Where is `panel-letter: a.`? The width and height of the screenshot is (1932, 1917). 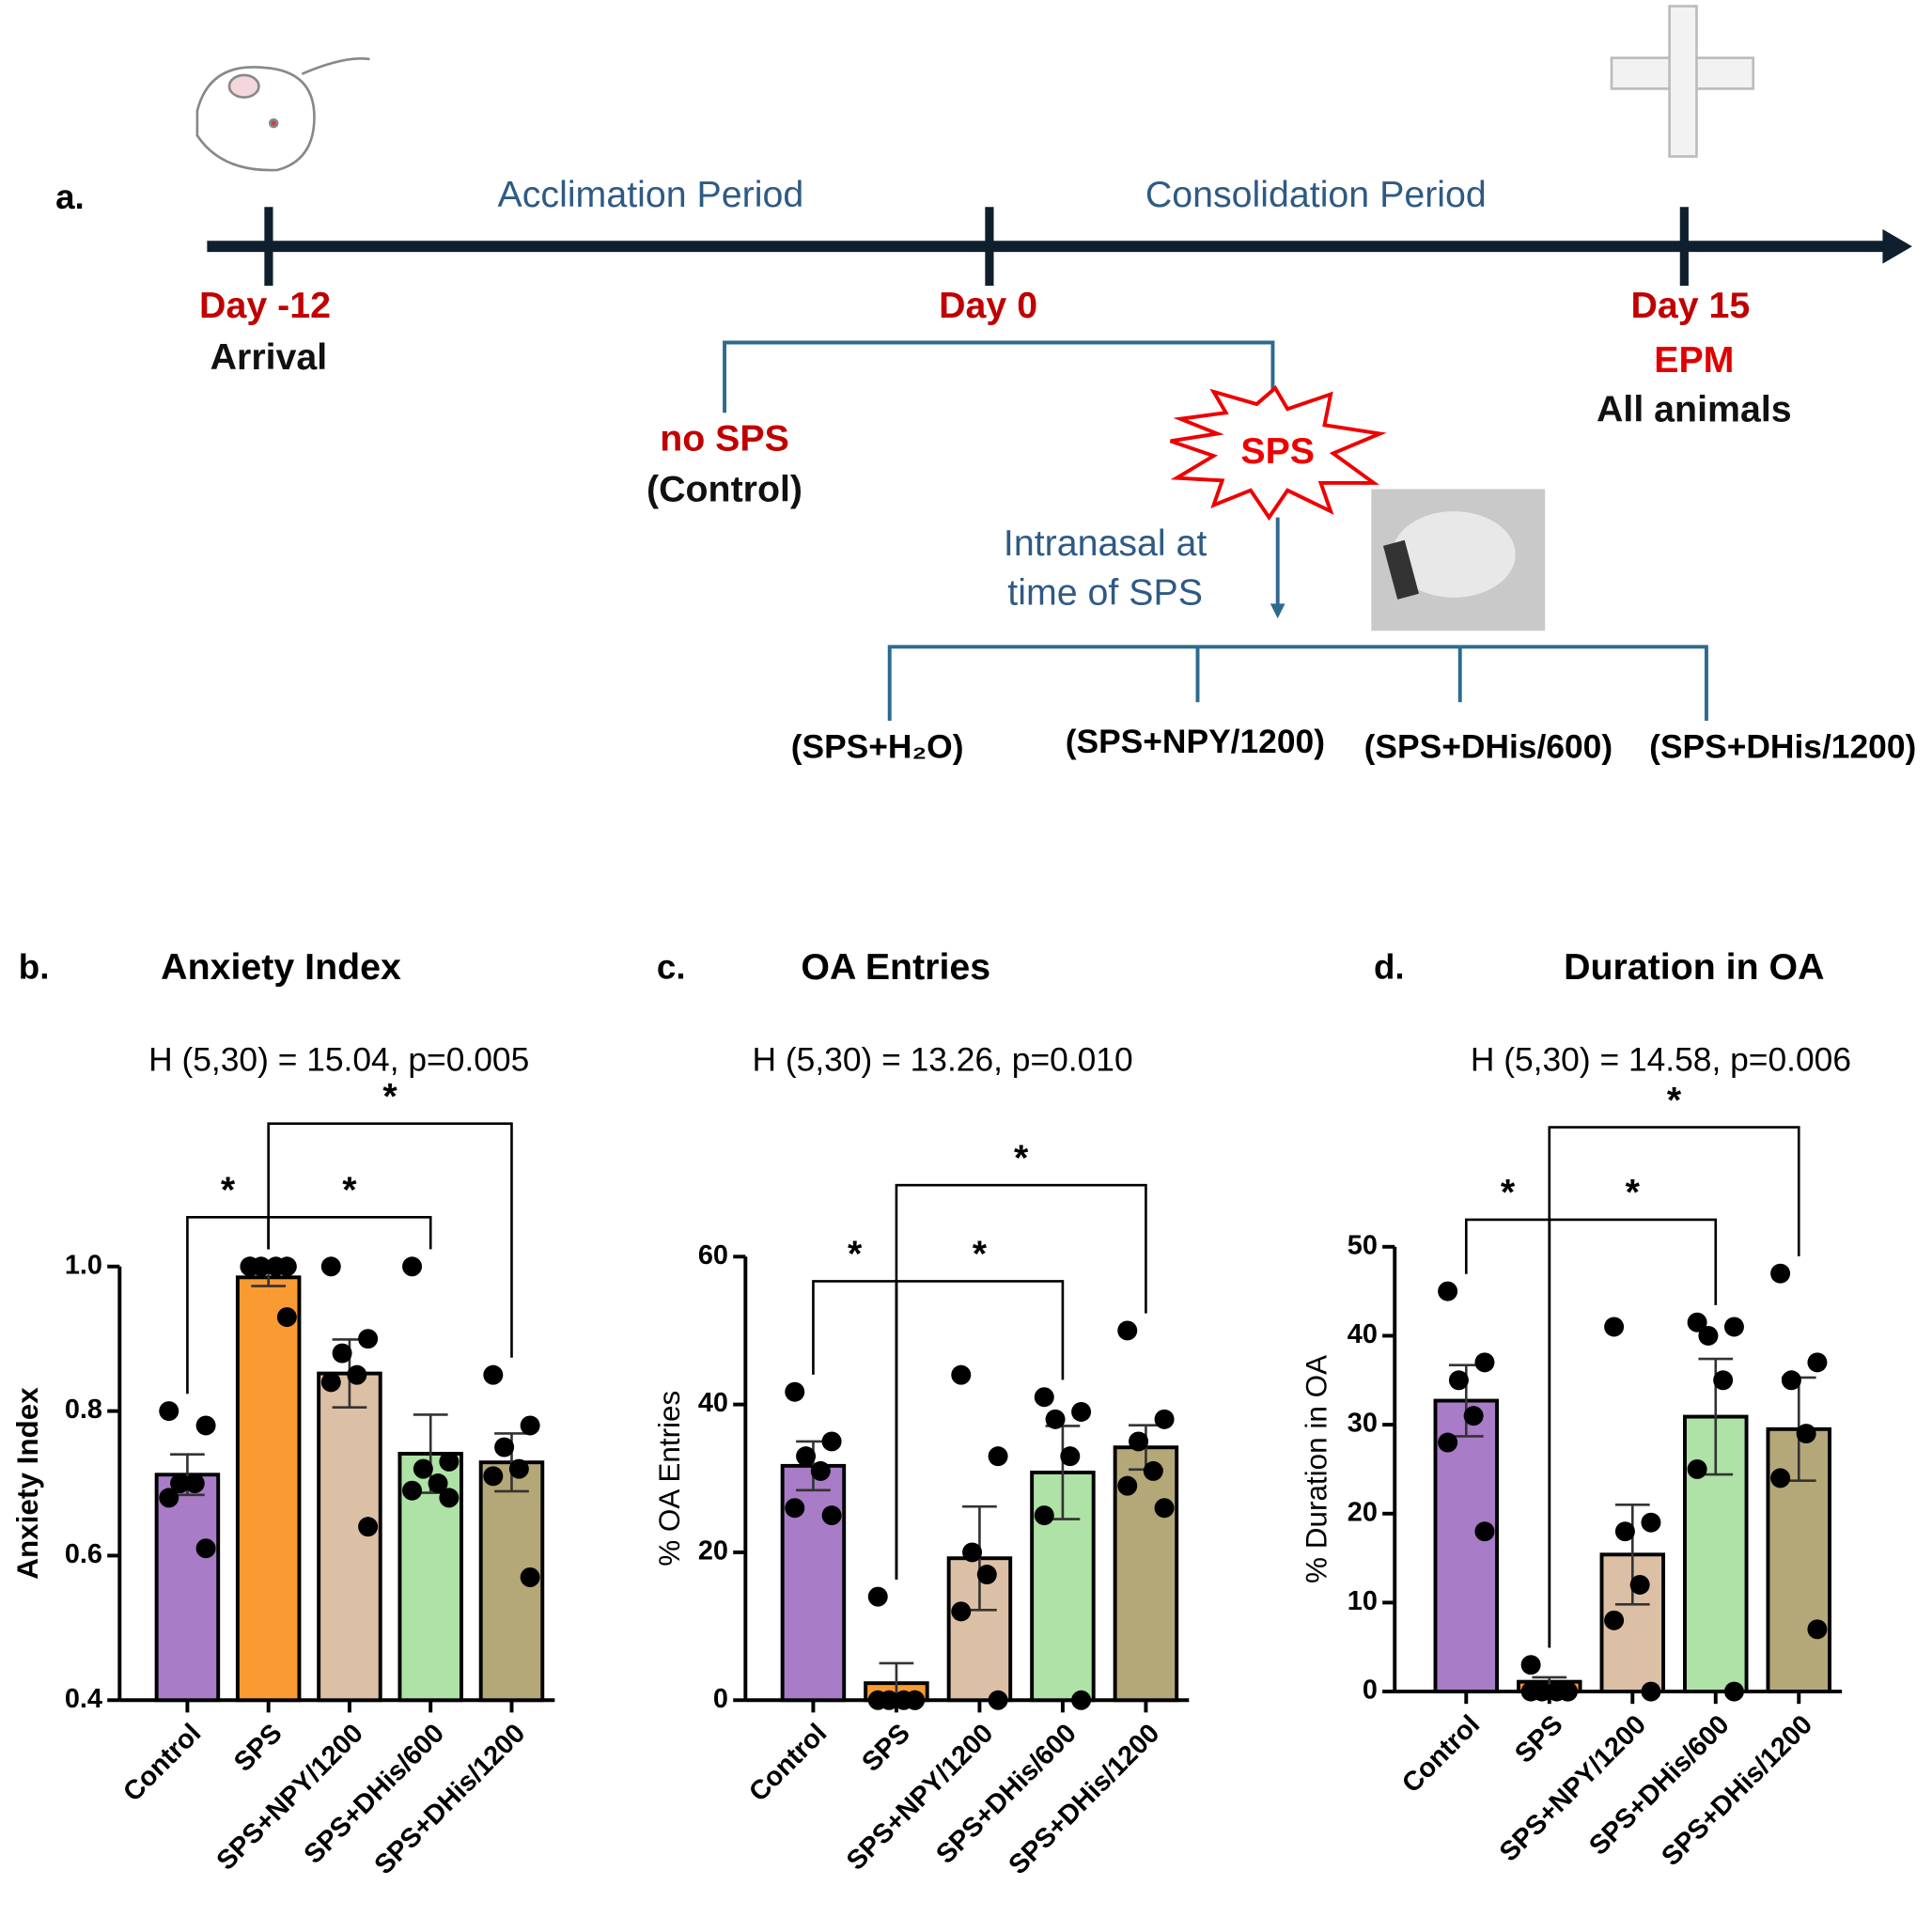 panel-letter: a. is located at coordinates (70, 197).